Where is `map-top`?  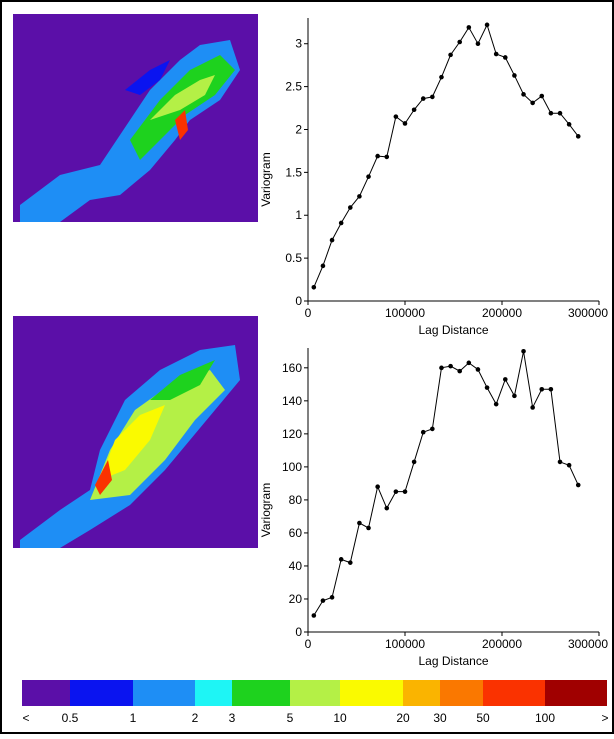
map-top is located at coordinates (135, 118).